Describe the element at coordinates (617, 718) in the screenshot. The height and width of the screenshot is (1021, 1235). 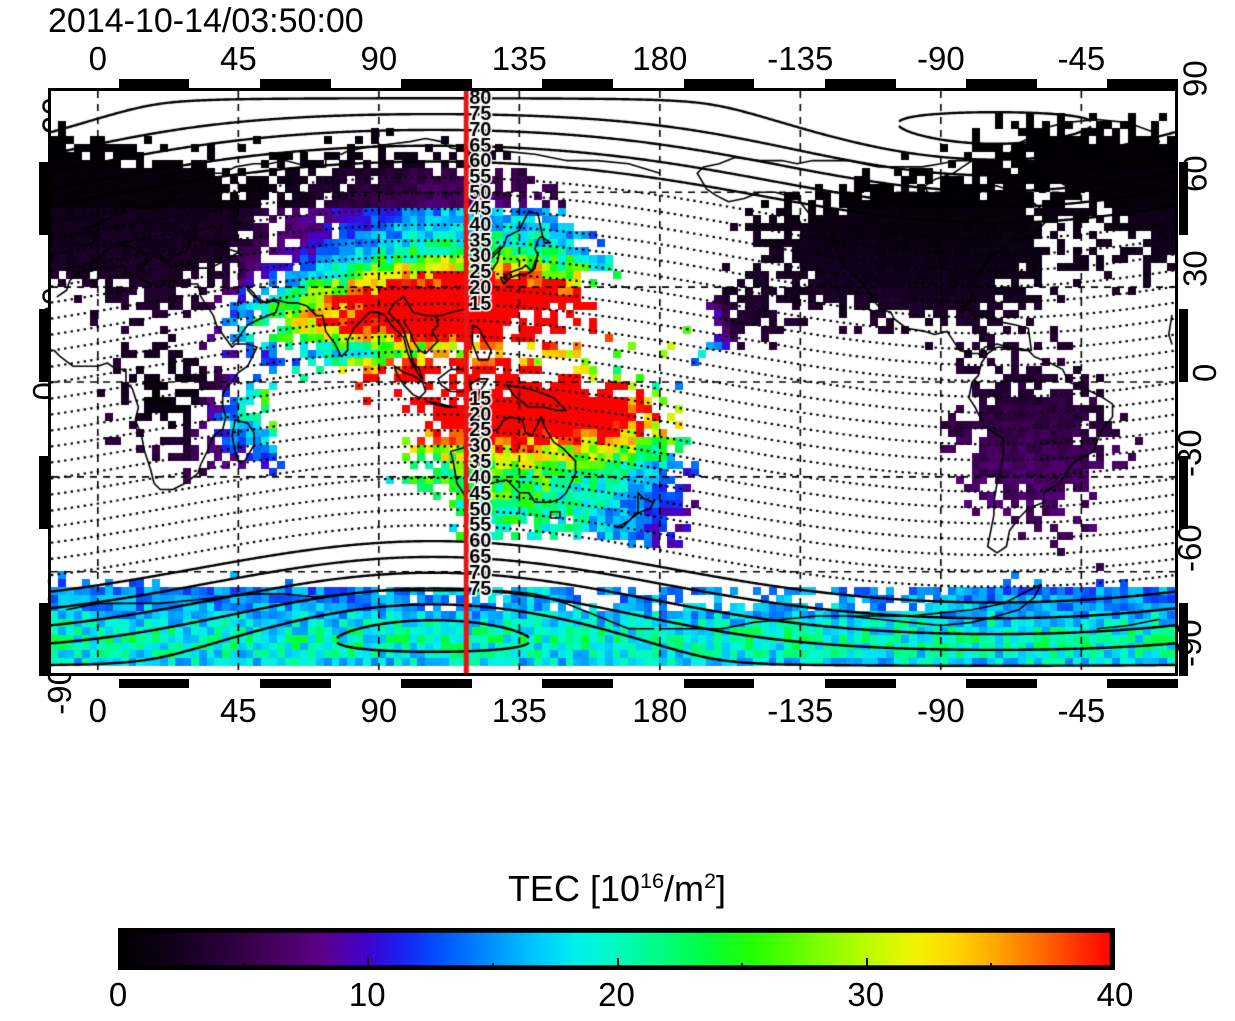
I see `longitude-axis-labels-bottom: 0 45 90 135 180 -135 -90 -45` at that location.